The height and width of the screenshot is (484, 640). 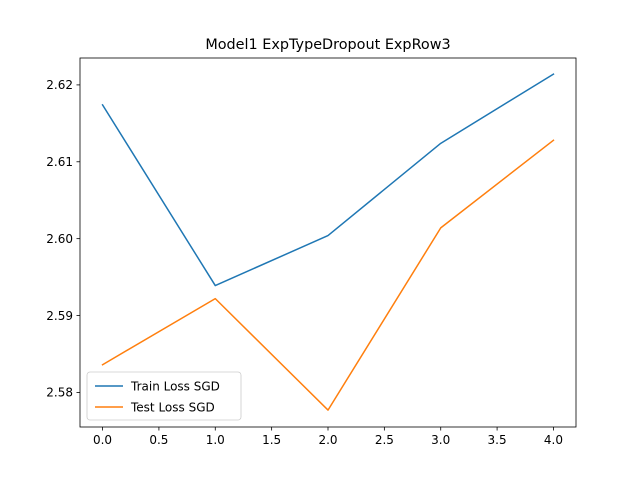 I want to click on x-tick-label: 3.0, so click(x=440, y=440).